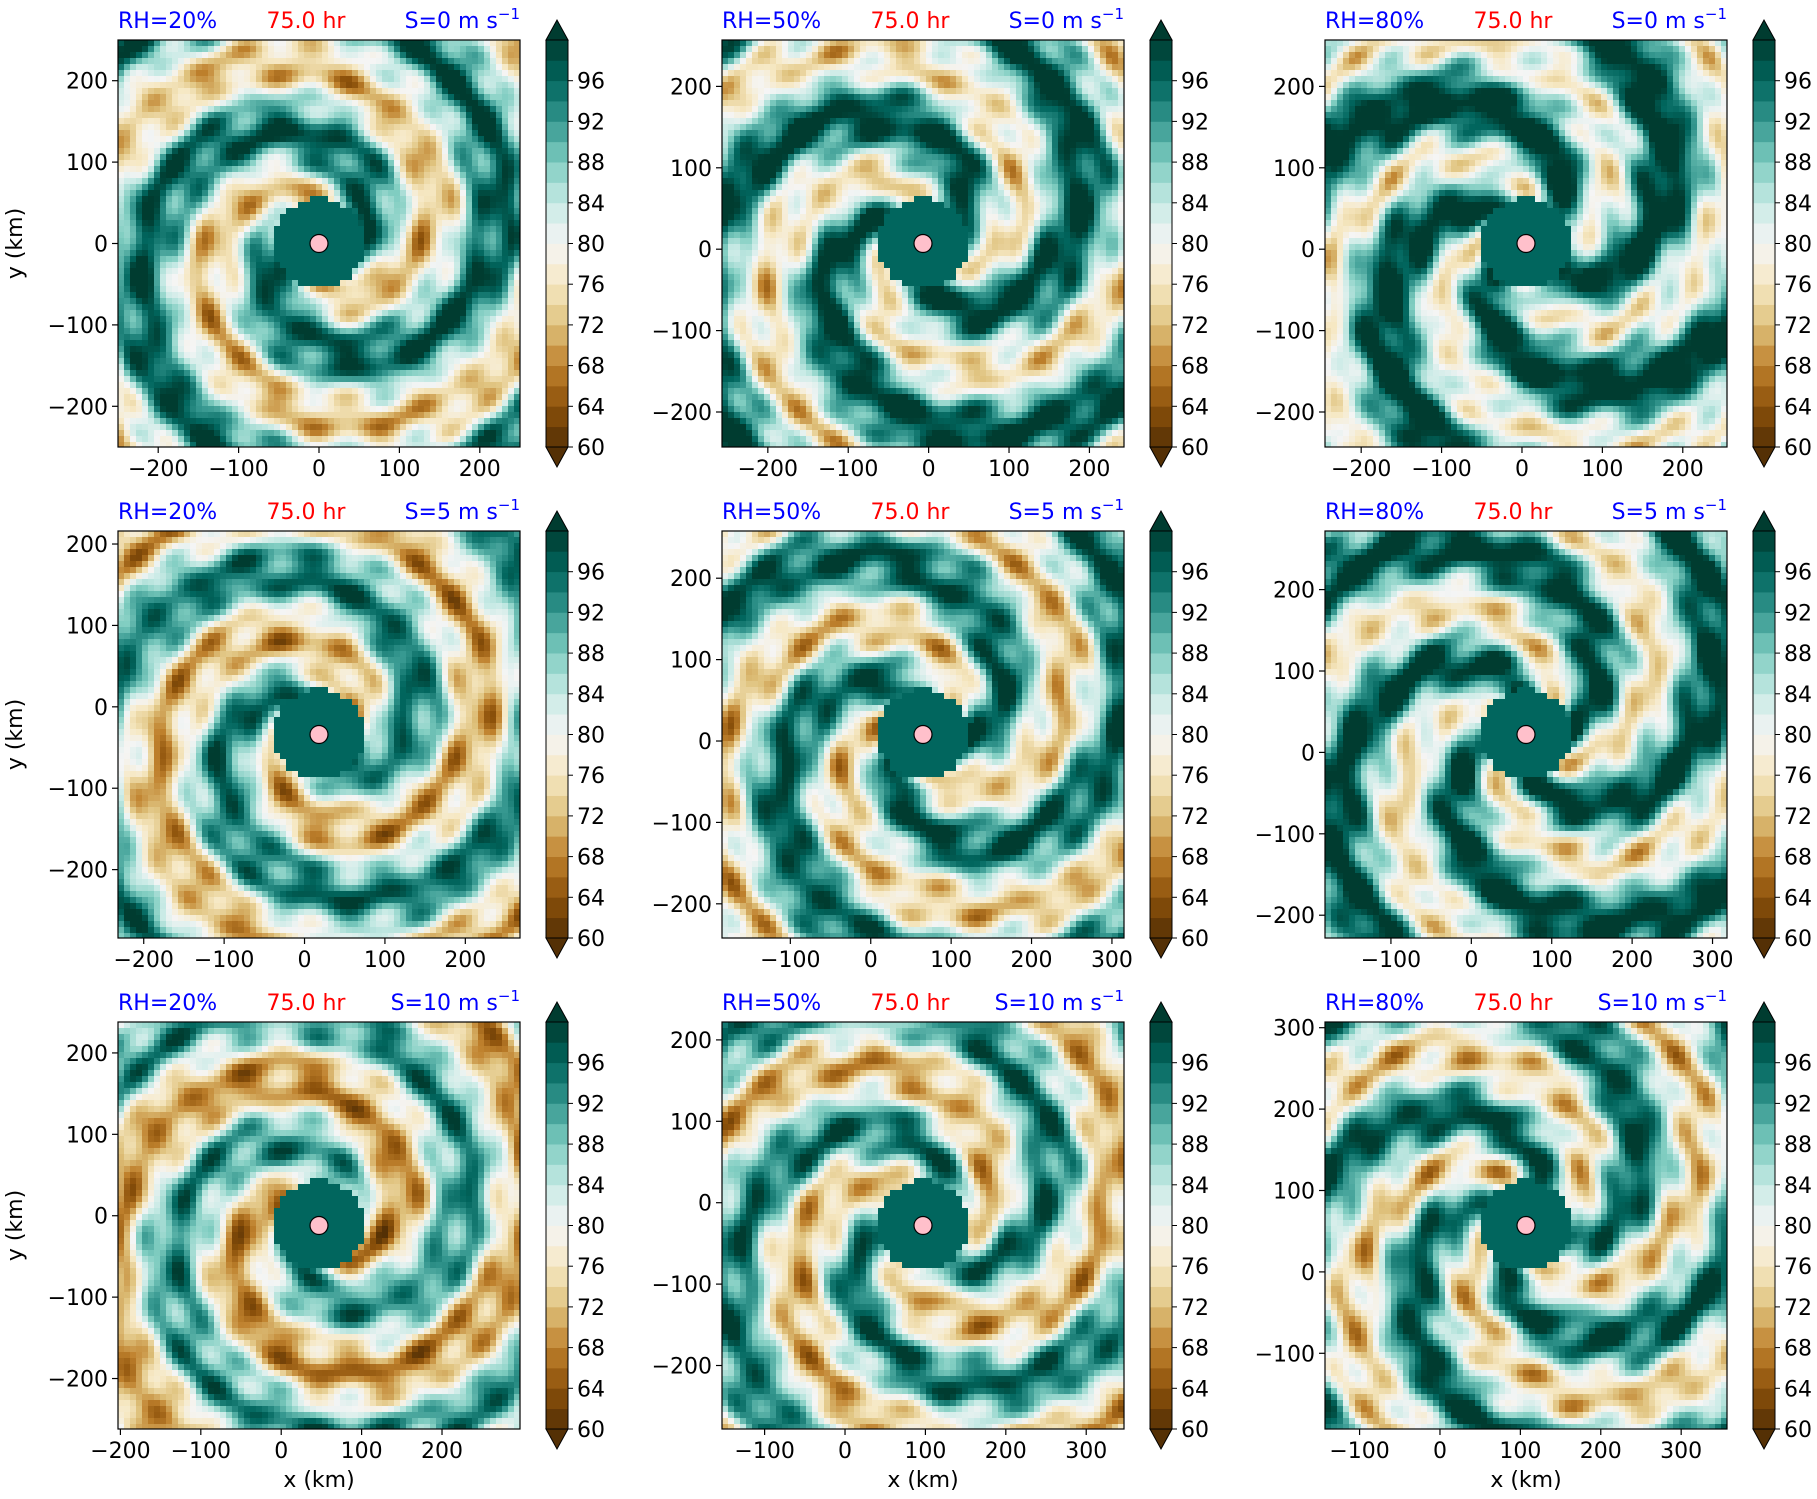 The image size is (1817, 1499). Describe the element at coordinates (87, 1135) in the screenshot. I see `y-tick-label: 100` at that location.